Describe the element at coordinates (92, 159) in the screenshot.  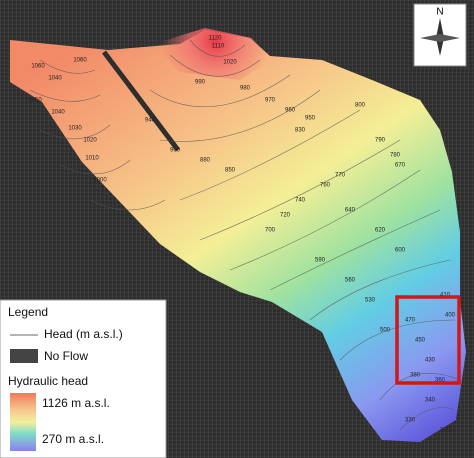
I see `contour-label: 1010` at that location.